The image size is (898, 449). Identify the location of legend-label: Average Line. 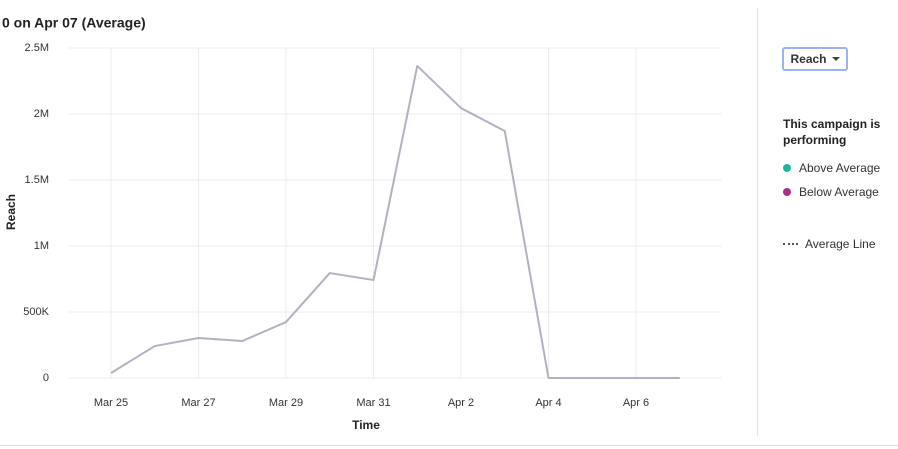
(840, 244).